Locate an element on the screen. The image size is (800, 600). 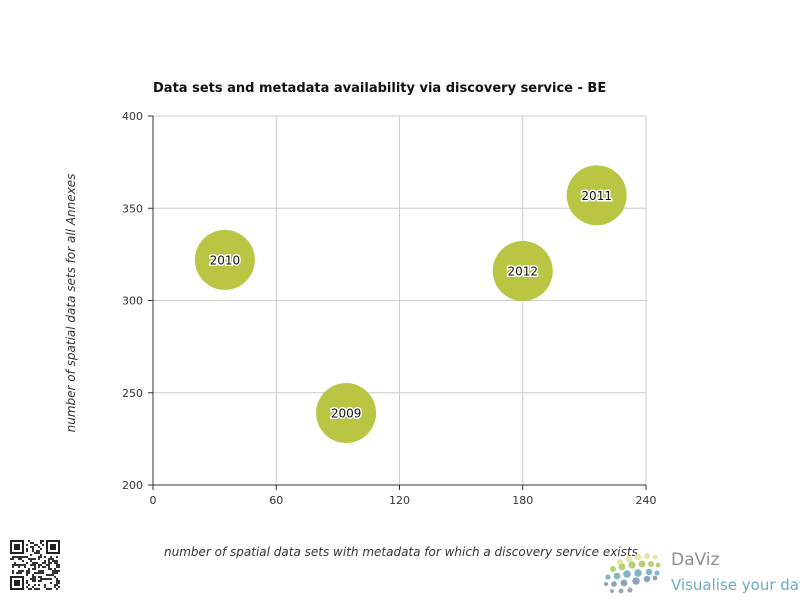
bubble-label: 2011 is located at coordinates (596, 196).